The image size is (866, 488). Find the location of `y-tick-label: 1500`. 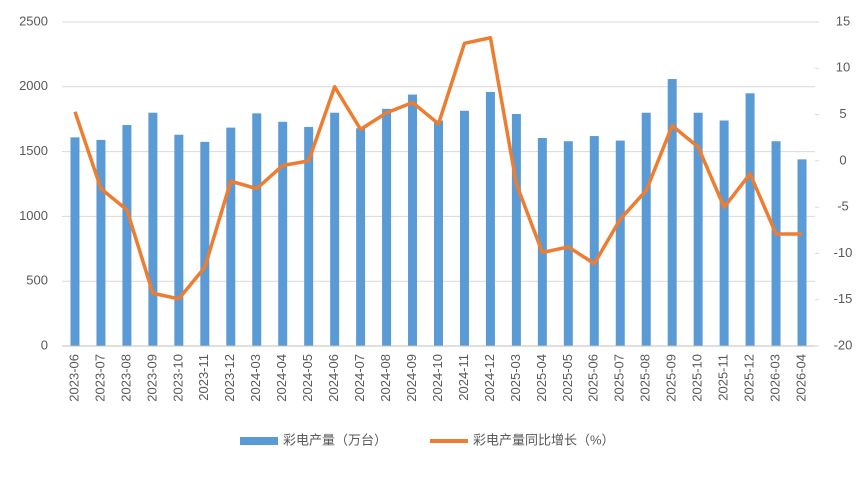

y-tick-label: 1500 is located at coordinates (33, 150).